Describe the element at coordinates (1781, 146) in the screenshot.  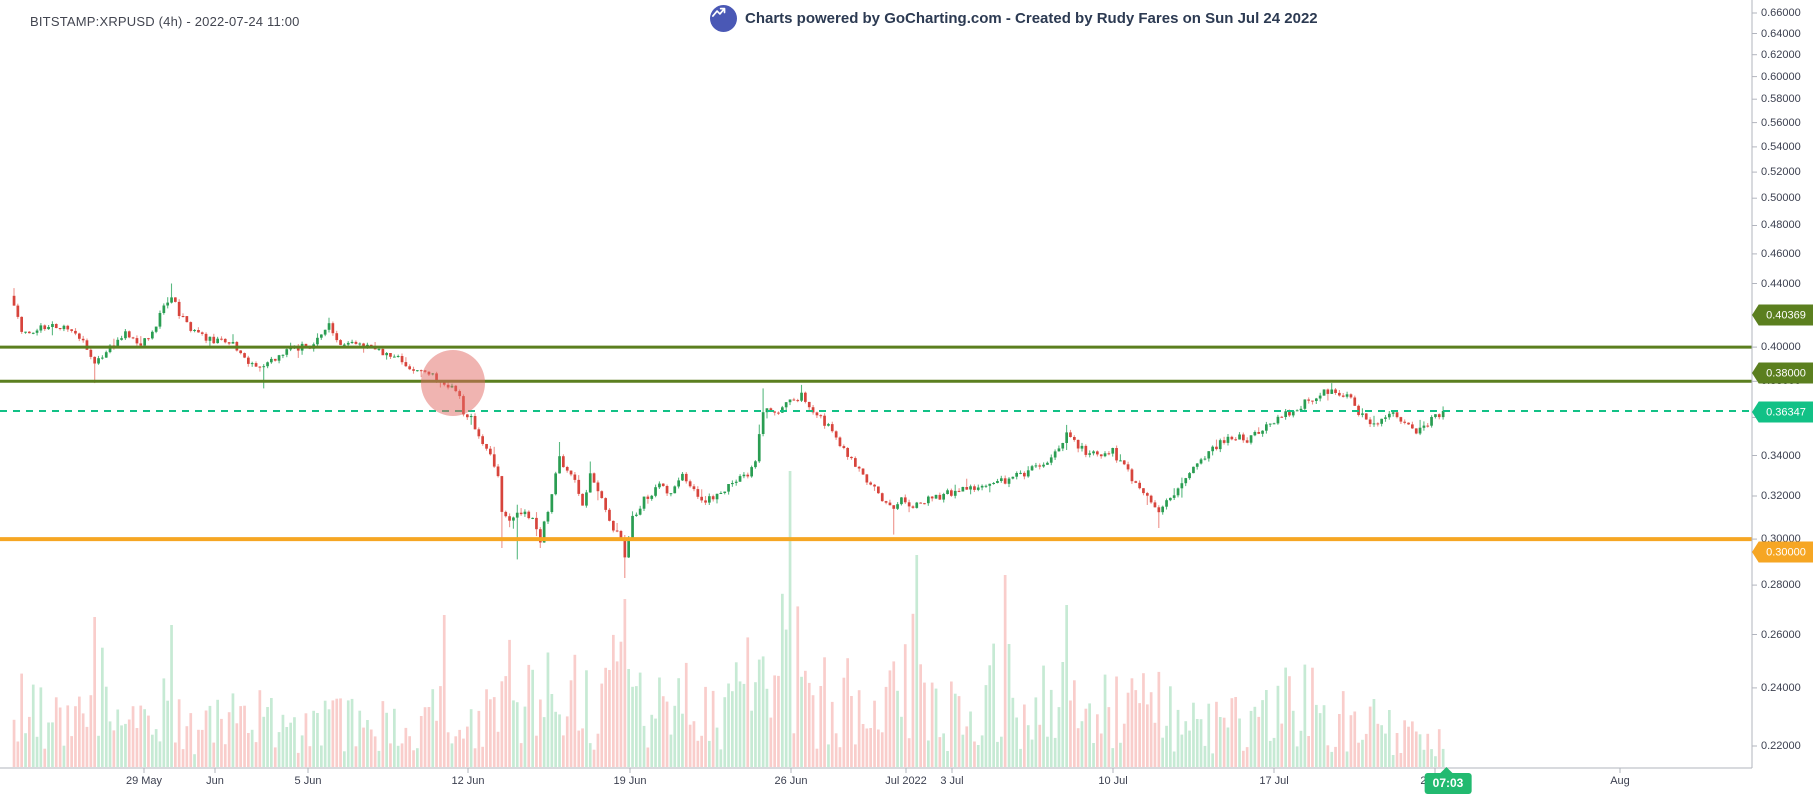
I see `y-axis-tick-label: 0.54000` at that location.